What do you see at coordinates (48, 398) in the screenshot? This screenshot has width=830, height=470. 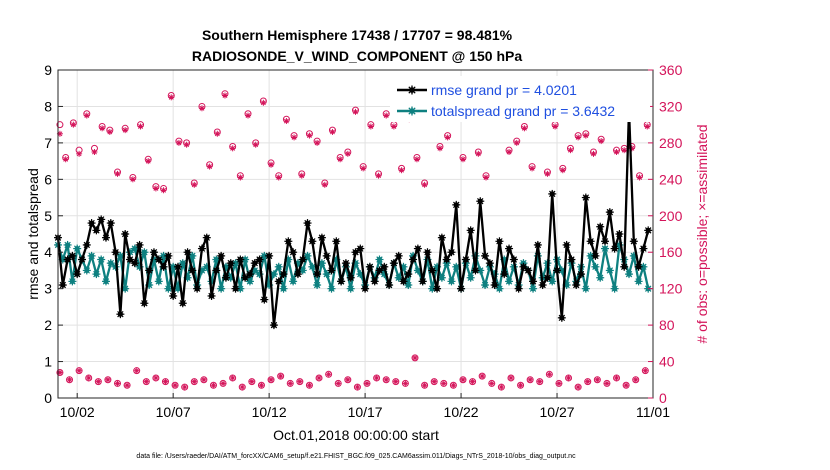 I see `y-tick-label: 0` at bounding box center [48, 398].